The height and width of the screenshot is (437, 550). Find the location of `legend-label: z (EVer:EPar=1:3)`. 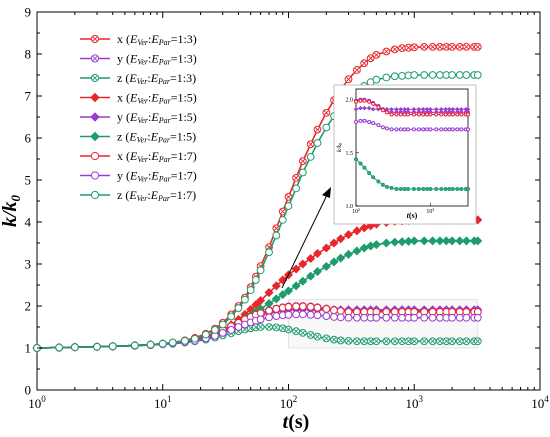

legend-label: z (EVer:EPar=1:3) is located at coordinates (156, 78).